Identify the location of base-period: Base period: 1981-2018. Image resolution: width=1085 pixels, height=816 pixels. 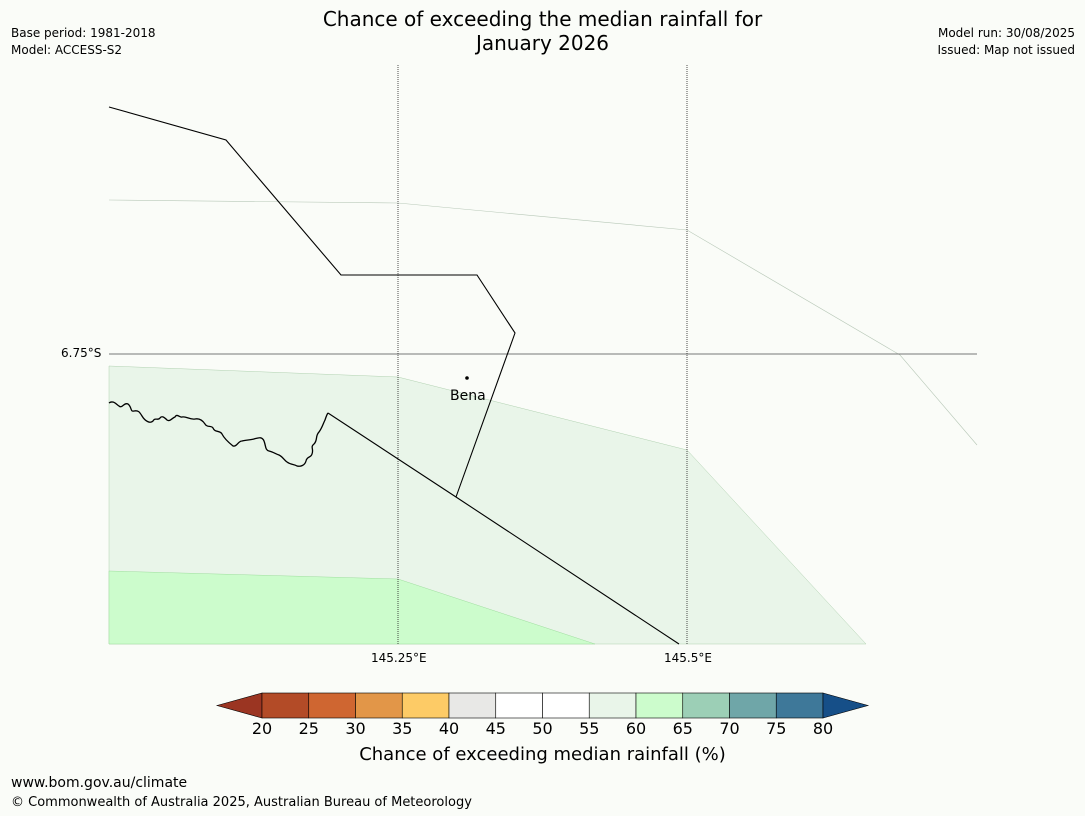
(83, 33).